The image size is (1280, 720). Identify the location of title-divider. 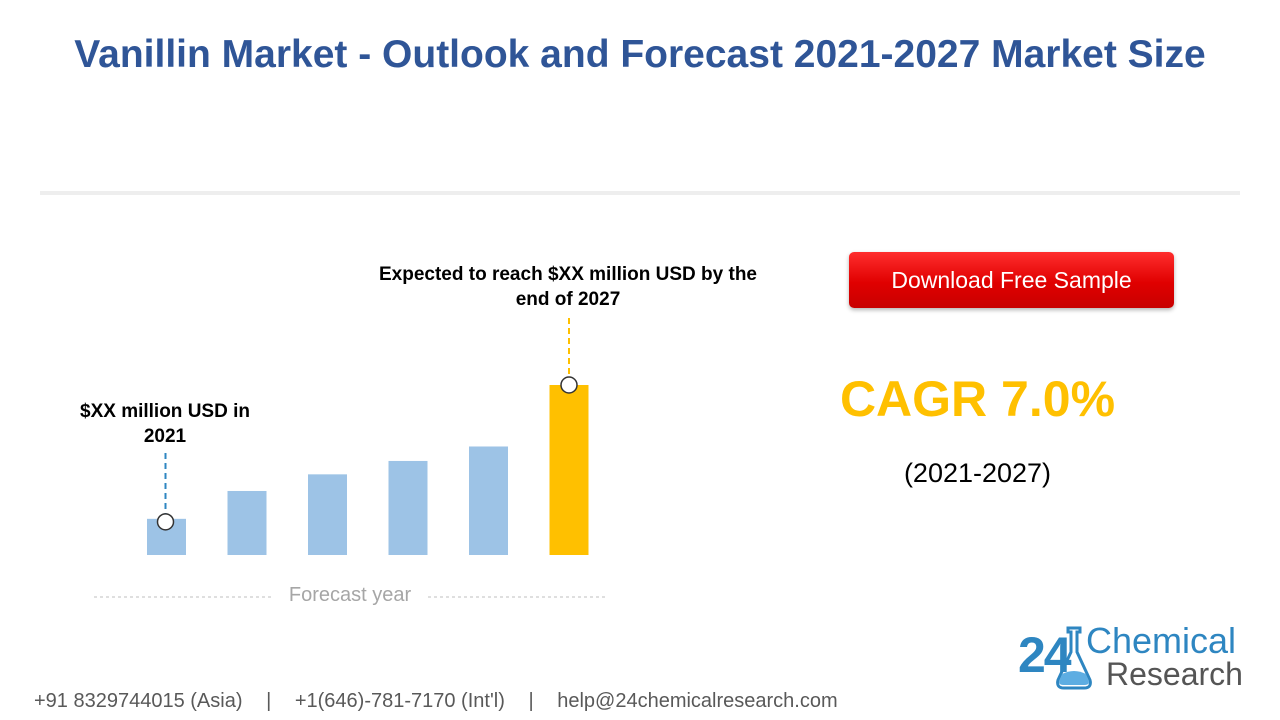
(640, 193).